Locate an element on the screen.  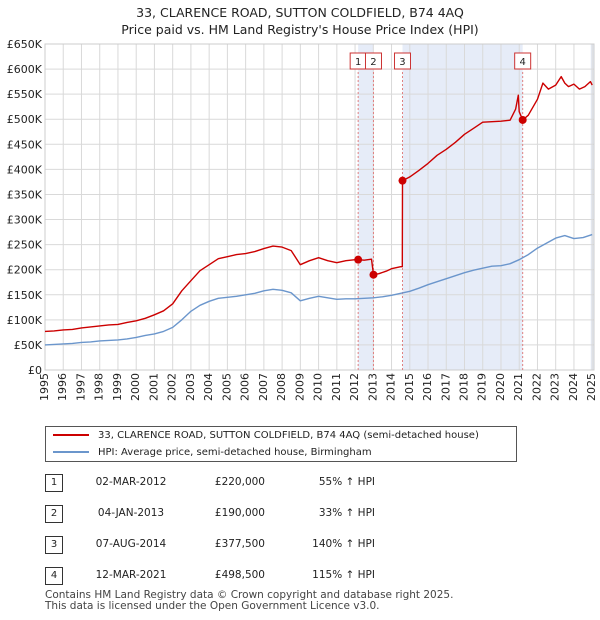
x-tick-label: 2006 is located at coordinates (245, 387).